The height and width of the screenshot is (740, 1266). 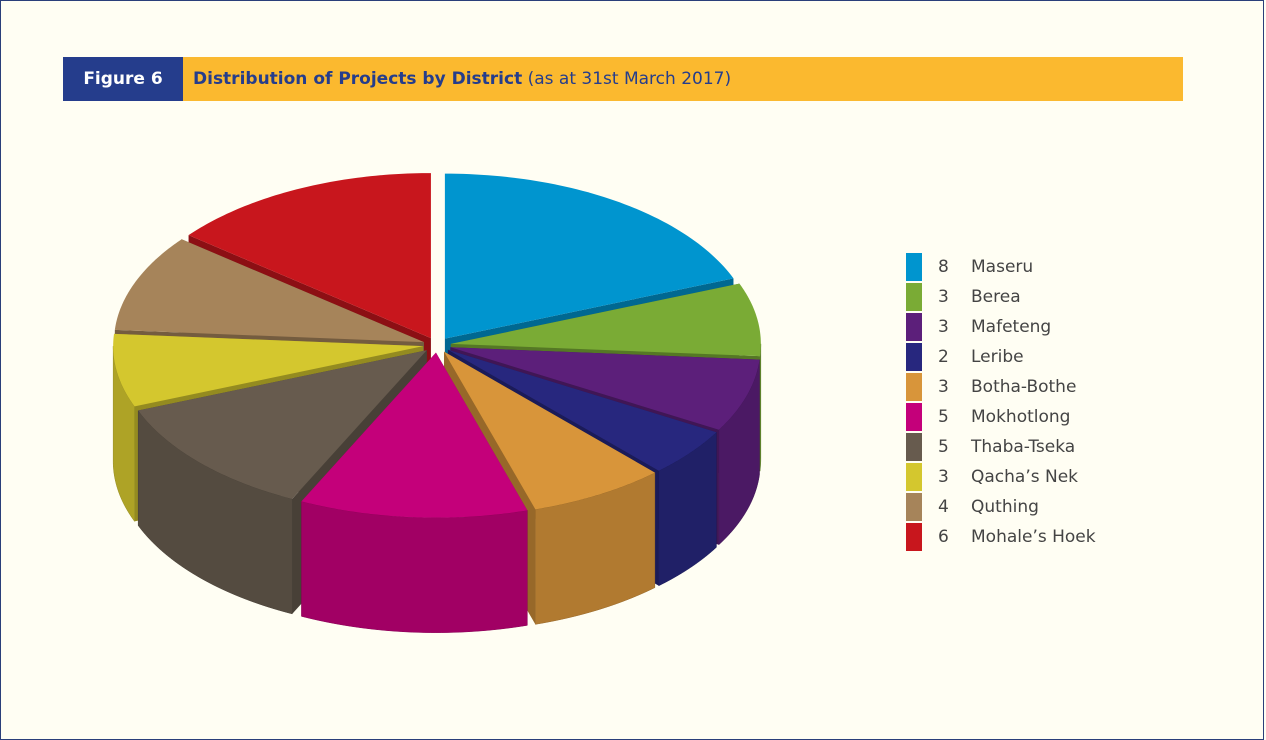 I want to click on legend-label: Mokhotlong, so click(x=1020, y=417).